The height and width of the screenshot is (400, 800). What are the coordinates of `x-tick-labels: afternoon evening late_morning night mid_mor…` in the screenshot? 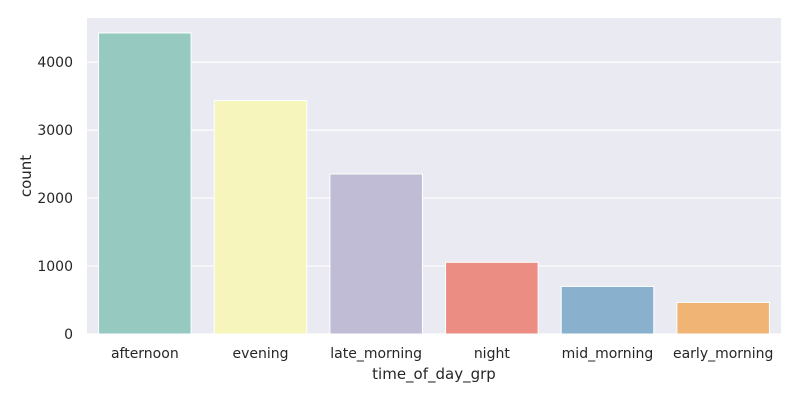 It's located at (442, 354).